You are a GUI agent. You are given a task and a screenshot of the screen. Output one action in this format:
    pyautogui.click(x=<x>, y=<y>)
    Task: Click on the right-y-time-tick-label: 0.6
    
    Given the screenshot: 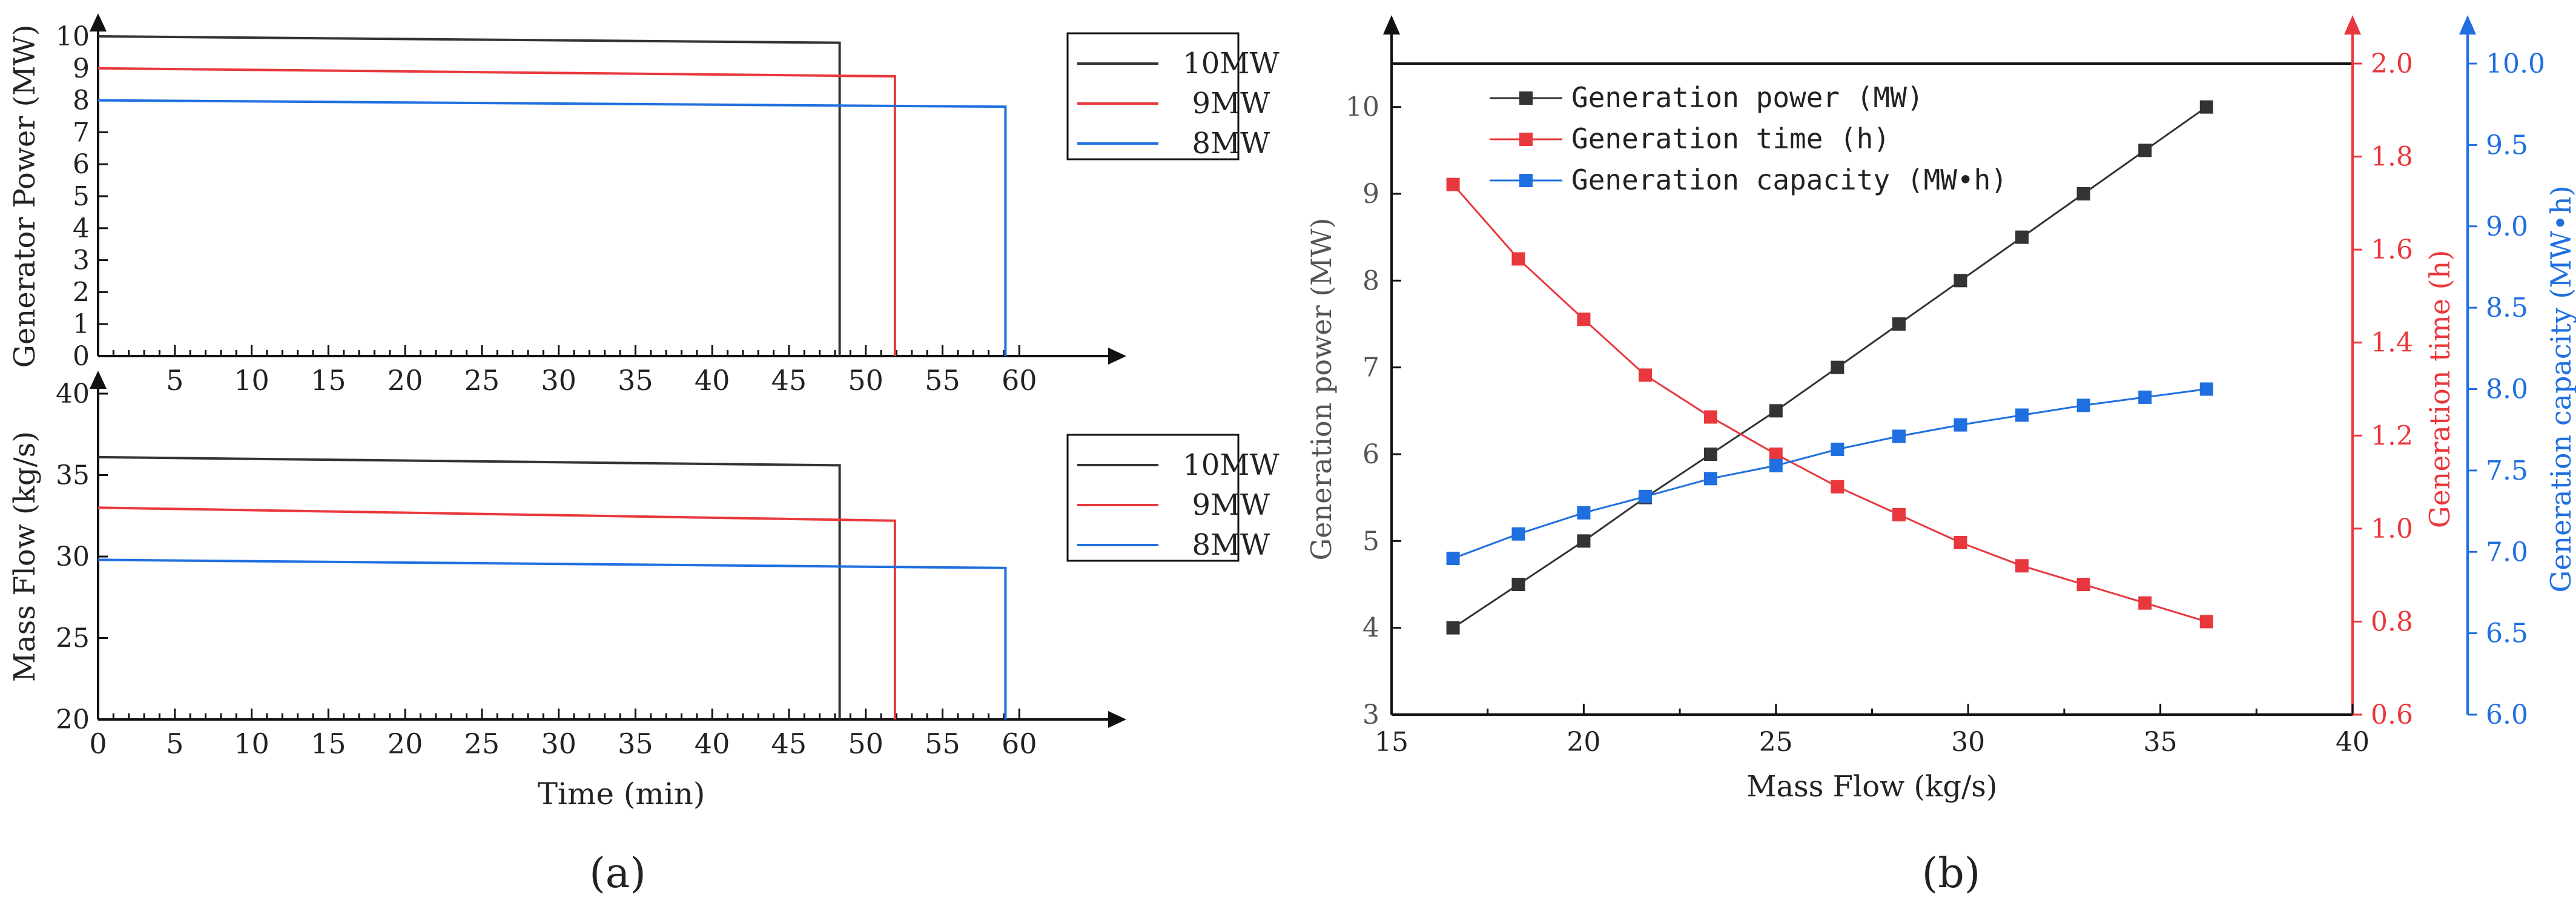 What is the action you would take?
    pyautogui.click(x=2392, y=714)
    